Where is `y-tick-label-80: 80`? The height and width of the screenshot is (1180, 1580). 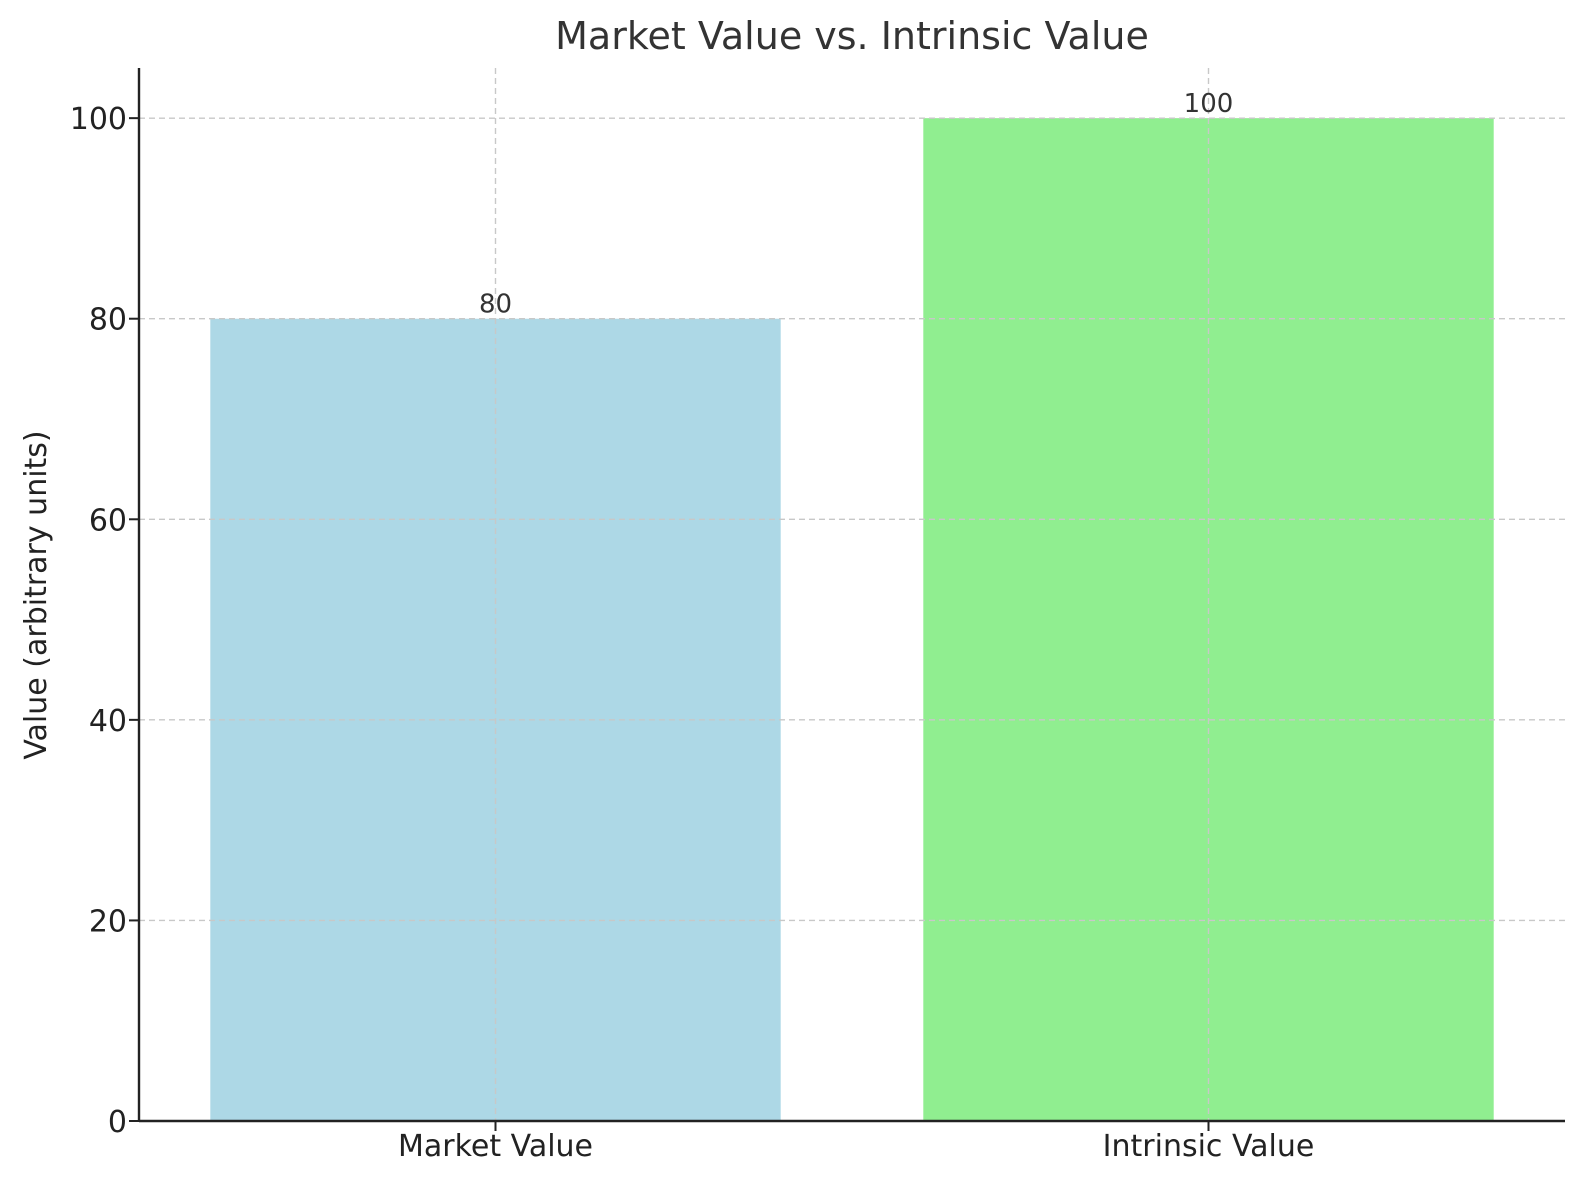 y-tick-label-80: 80 is located at coordinates (108, 320).